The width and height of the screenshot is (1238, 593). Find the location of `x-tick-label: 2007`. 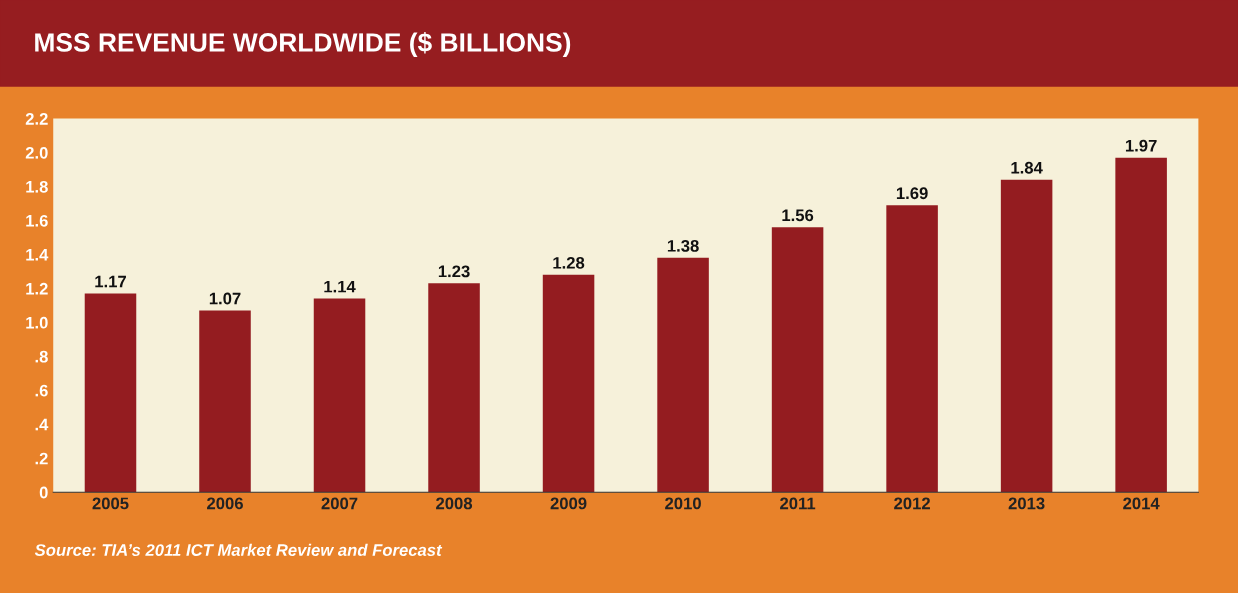

x-tick-label: 2007 is located at coordinates (339, 503).